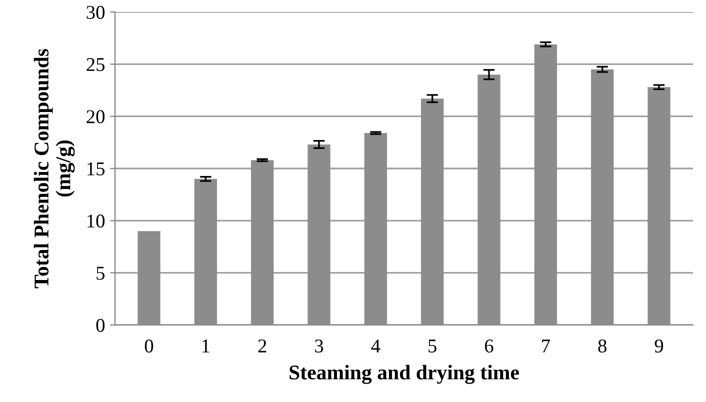  I want to click on y-axis-title: Total Phenolic Compounds (mg/g), so click(54, 168).